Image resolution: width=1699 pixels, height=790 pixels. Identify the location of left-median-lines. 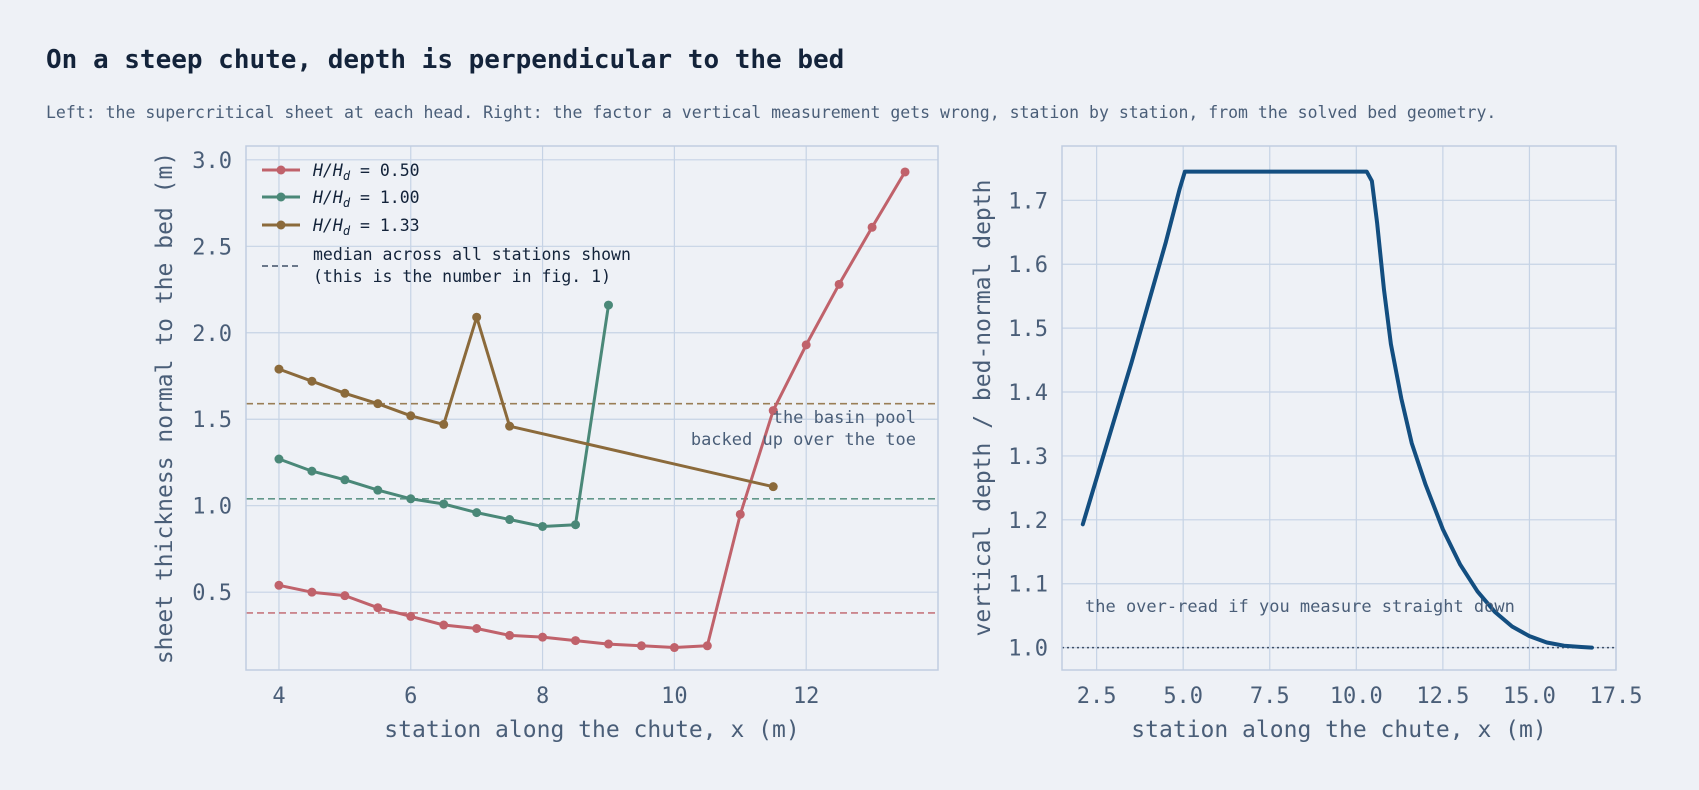
(592, 508).